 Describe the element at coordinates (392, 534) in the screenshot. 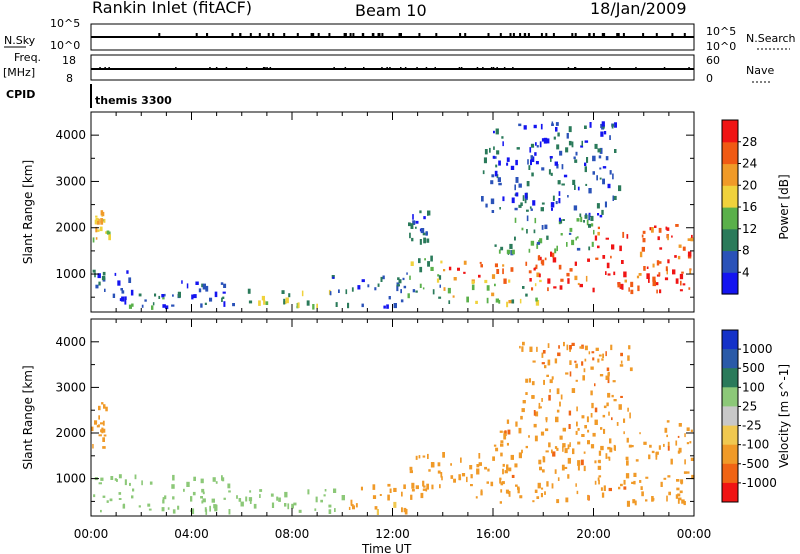

I see `x-tick-label: 12:00` at that location.